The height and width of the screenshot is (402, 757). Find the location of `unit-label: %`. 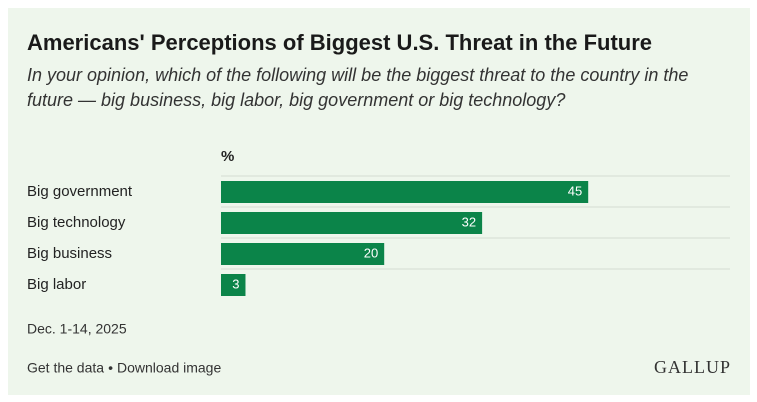

unit-label: % is located at coordinates (227, 156).